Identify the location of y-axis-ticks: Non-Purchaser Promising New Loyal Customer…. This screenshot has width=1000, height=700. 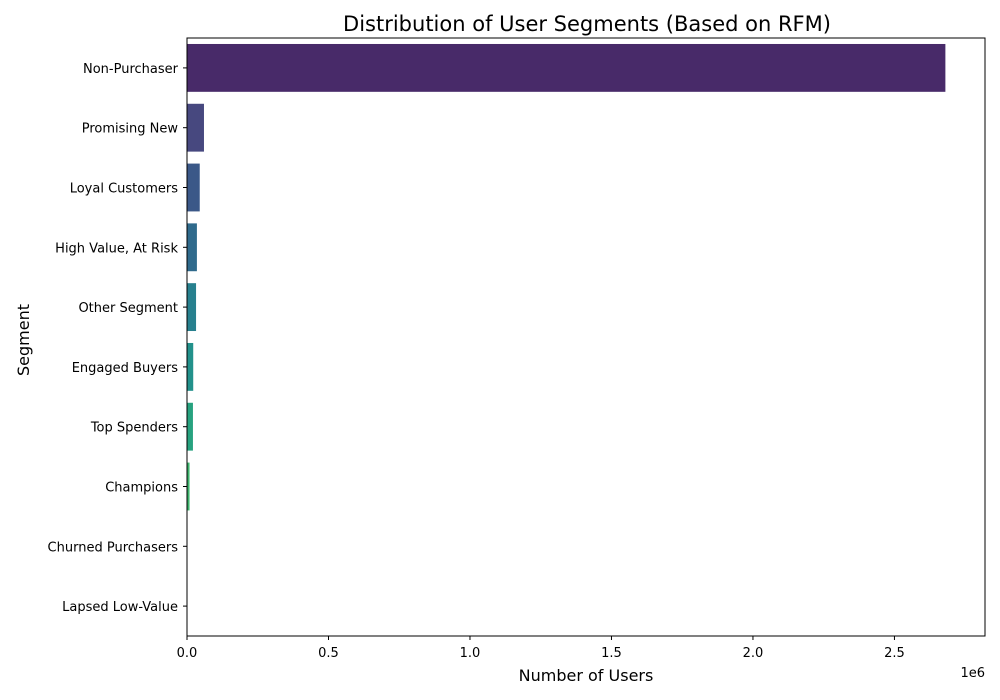
(117, 338).